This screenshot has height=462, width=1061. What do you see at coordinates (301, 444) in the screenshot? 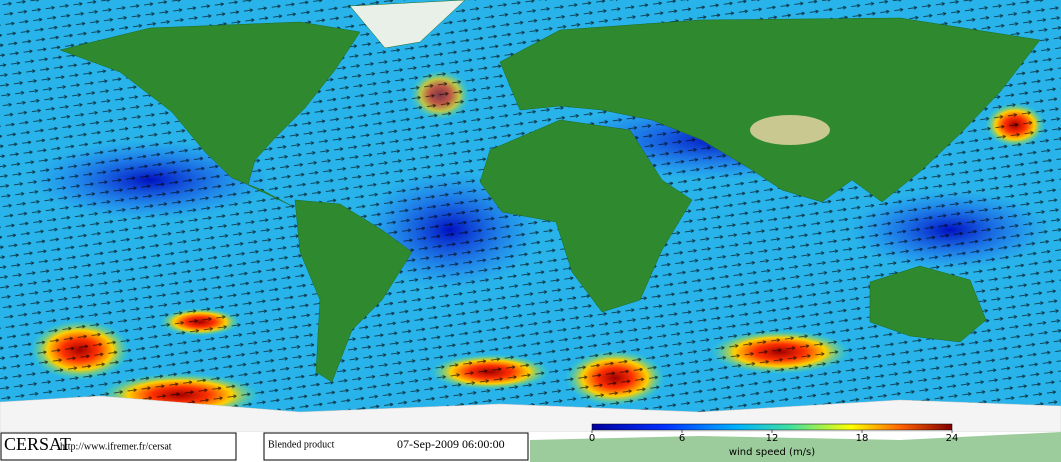
I see `product: Blended product` at bounding box center [301, 444].